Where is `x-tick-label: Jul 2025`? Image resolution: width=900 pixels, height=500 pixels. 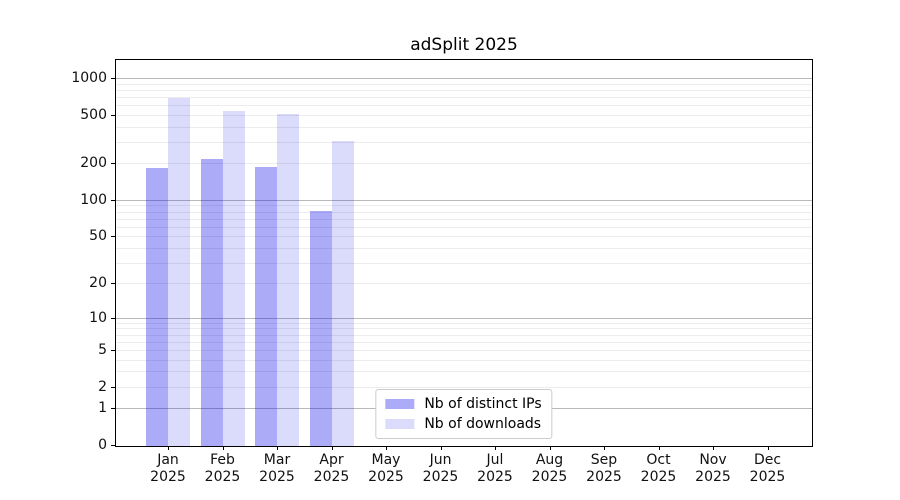 x-tick-label: Jul 2025 is located at coordinates (495, 469).